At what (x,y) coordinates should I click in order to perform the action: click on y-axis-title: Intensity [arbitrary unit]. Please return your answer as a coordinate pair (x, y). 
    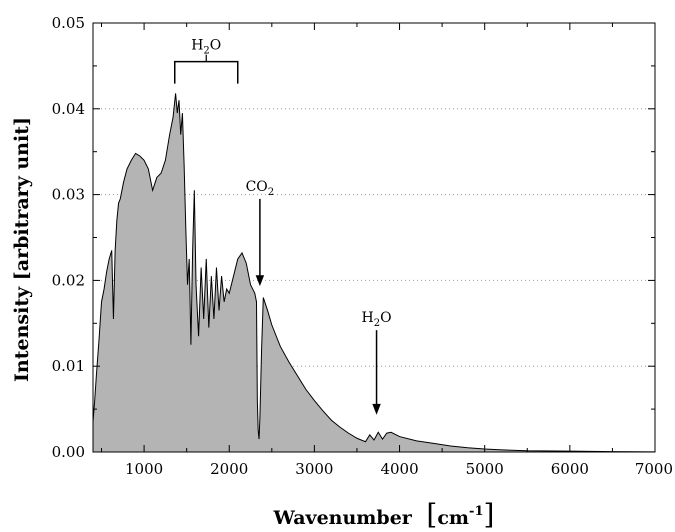
    Looking at the image, I should click on (22, 249).